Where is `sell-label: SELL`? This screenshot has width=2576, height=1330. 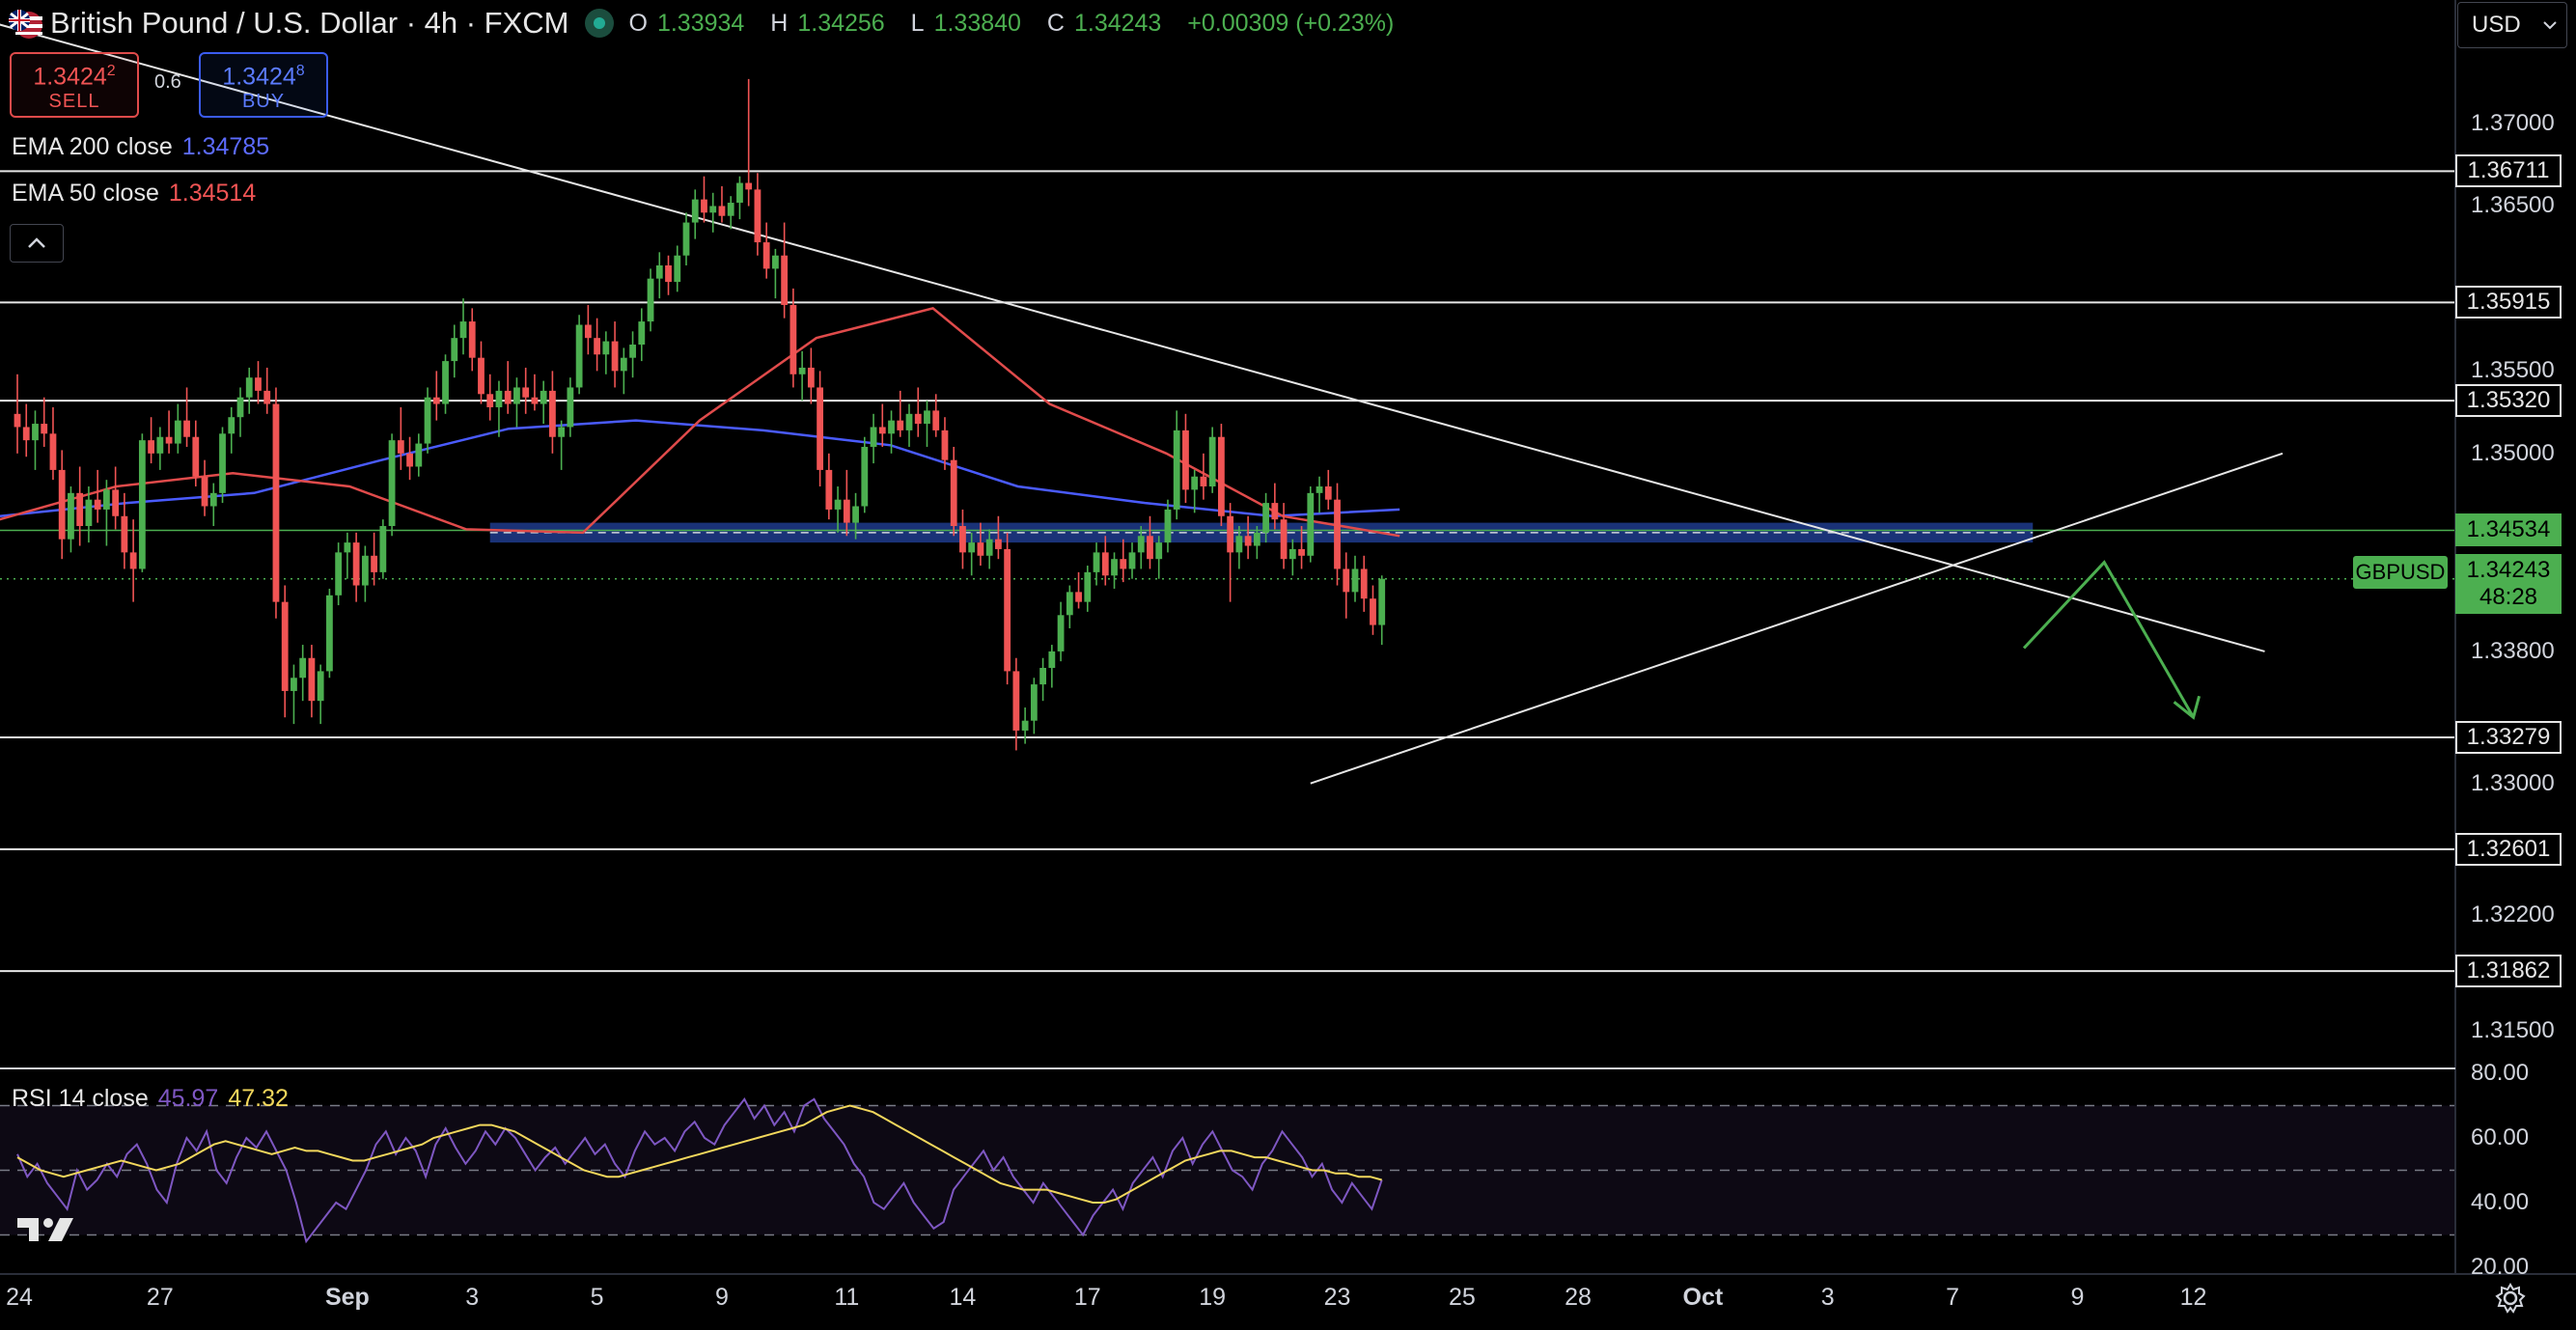
sell-label: SELL is located at coordinates (74, 101).